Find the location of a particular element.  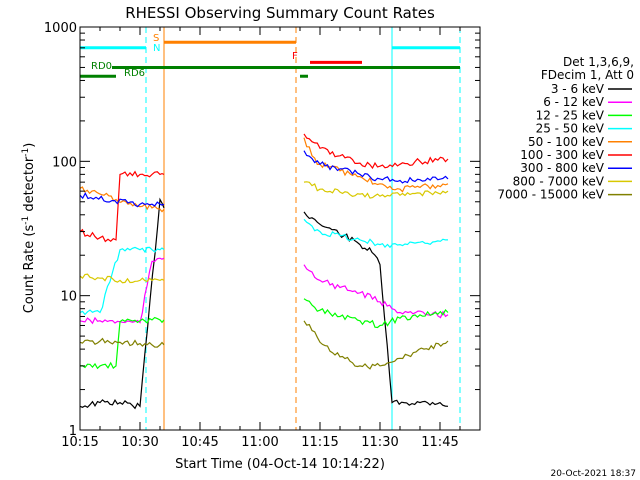

y-tick-label-3: 1000 is located at coordinates (60, 28).